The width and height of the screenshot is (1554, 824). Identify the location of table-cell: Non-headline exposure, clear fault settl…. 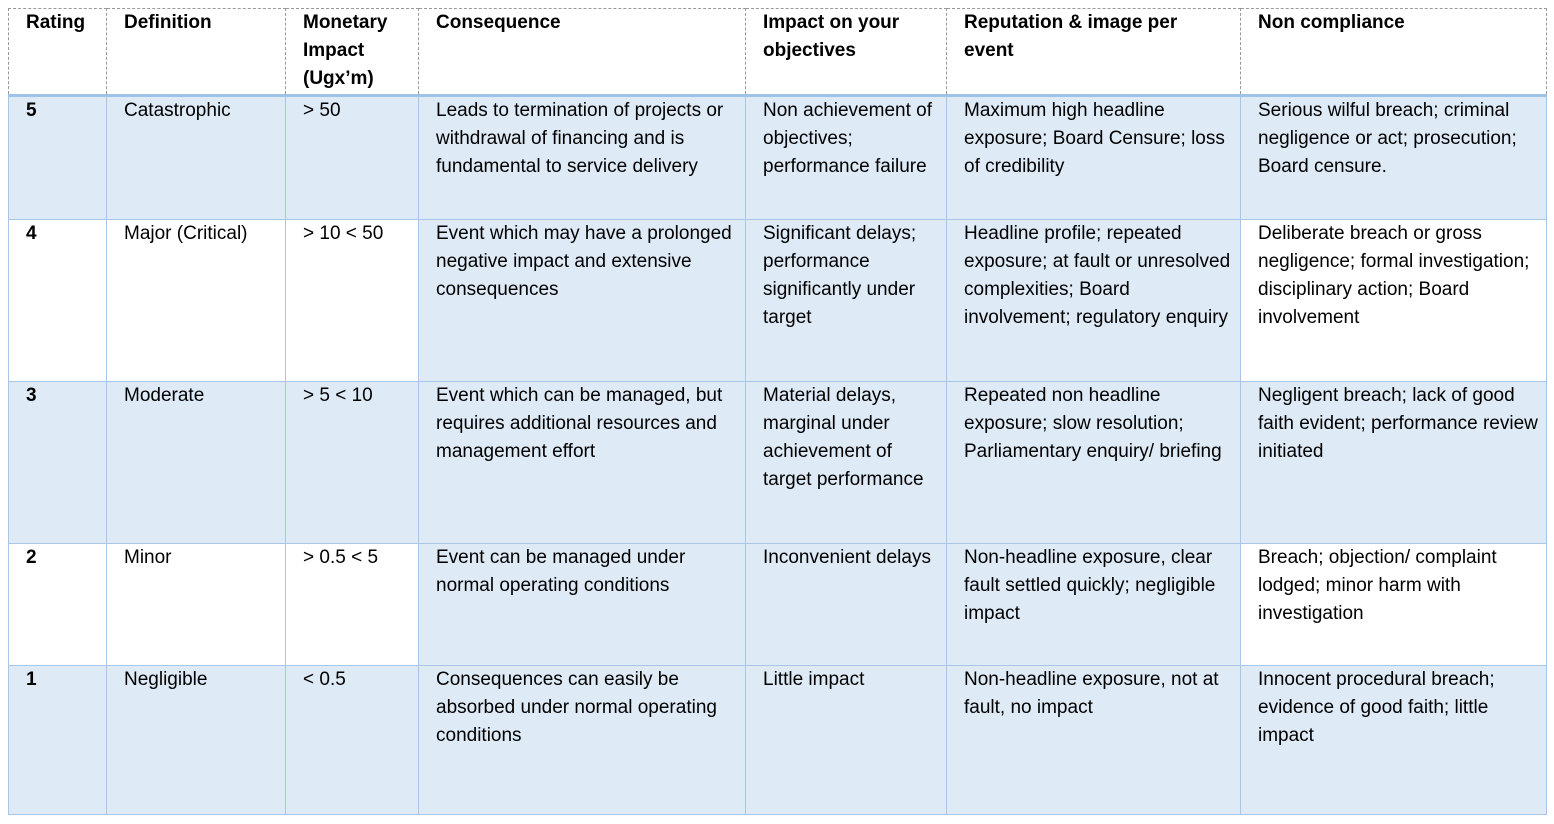
(1093, 604).